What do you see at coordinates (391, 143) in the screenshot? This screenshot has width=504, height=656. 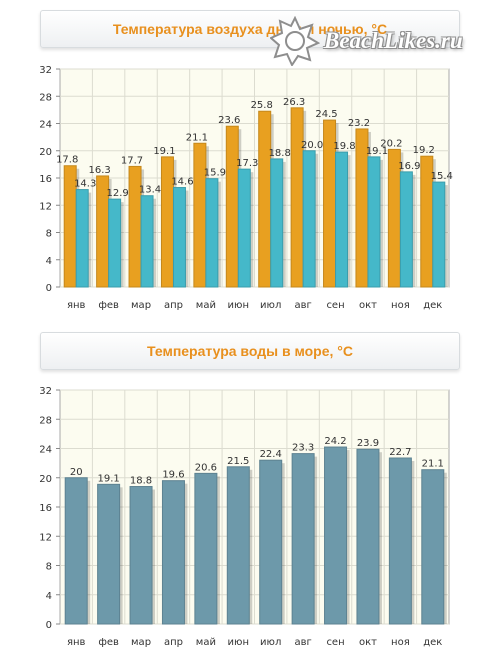 I see `value-label: 20.2` at bounding box center [391, 143].